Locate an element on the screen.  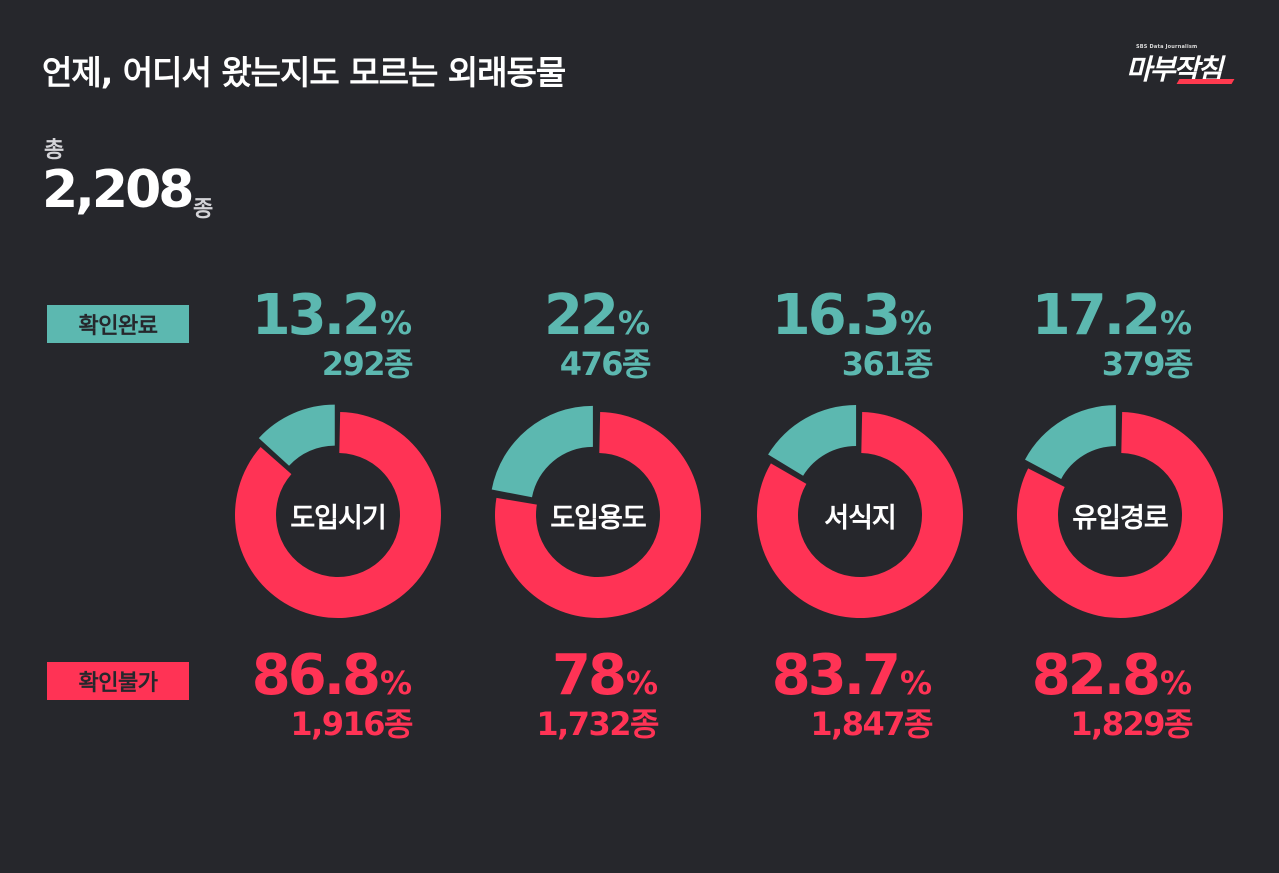
unconfirmed-pct: 86.8 is located at coordinates (316, 675).